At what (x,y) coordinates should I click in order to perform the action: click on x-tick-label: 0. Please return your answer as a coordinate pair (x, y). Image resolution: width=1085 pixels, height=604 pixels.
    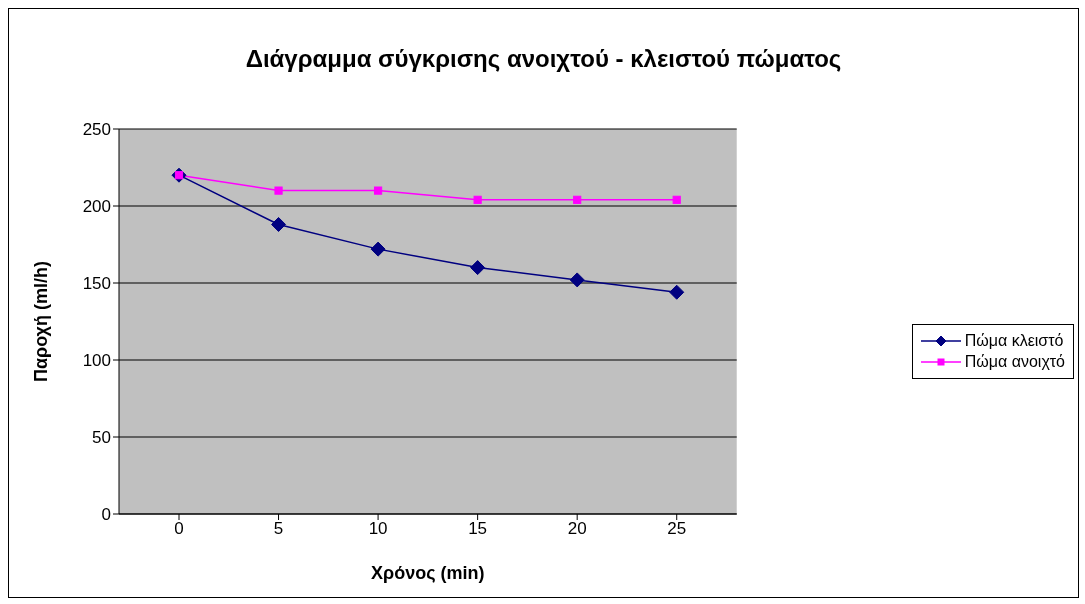
    Looking at the image, I should click on (179, 529).